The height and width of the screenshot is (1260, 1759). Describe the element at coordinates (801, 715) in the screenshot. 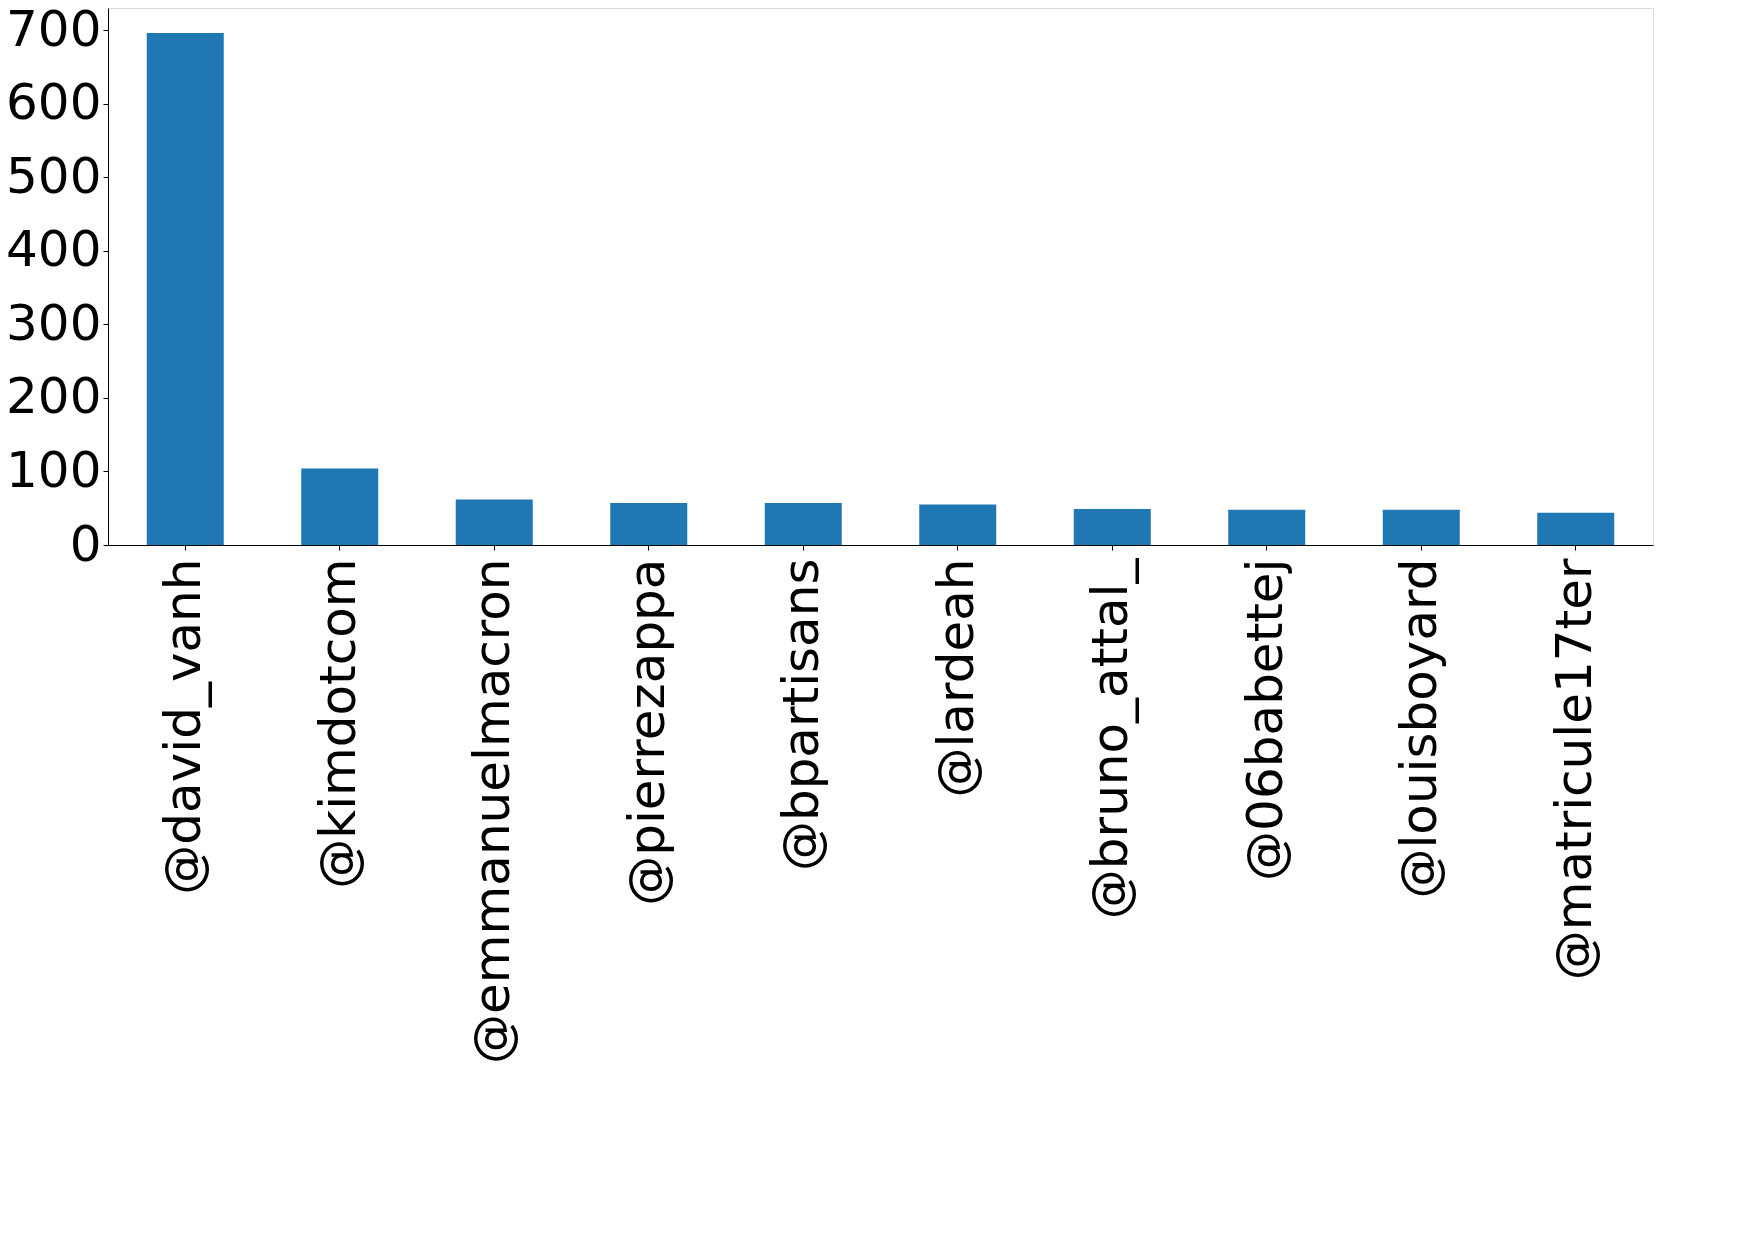

I see `x-tick-label: @bpartisans` at that location.